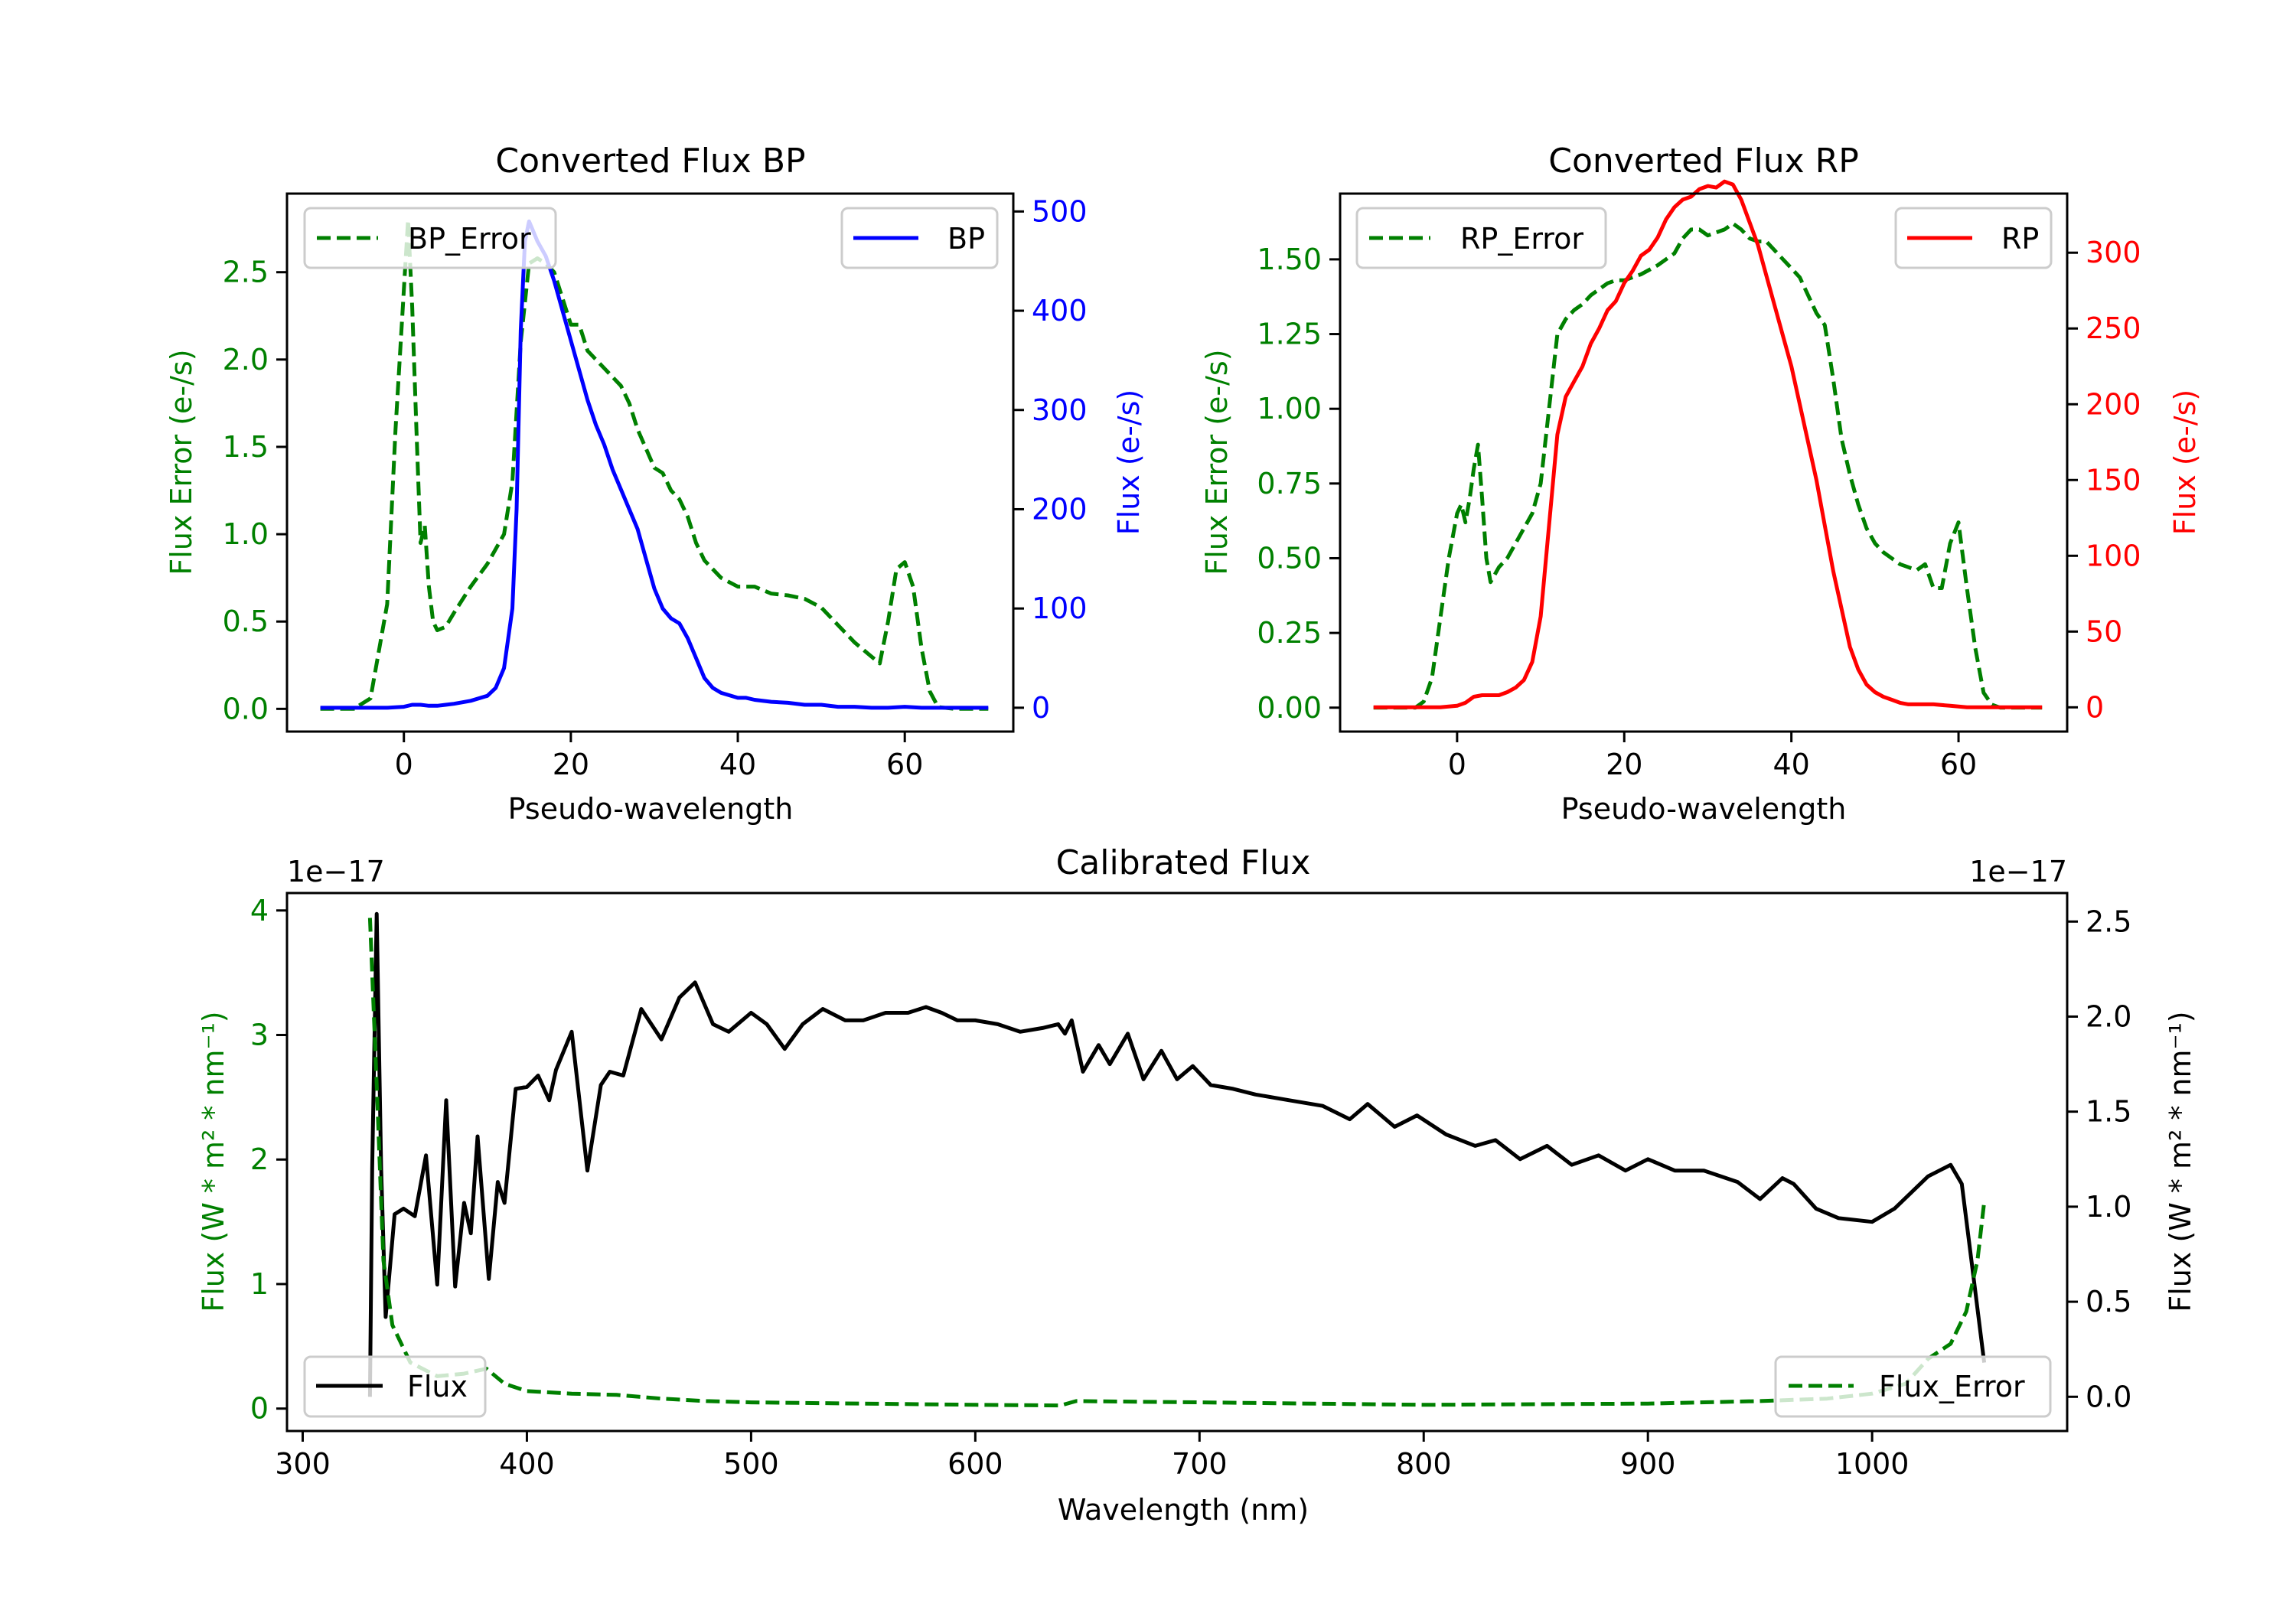 Image resolution: width=2296 pixels, height=1607 pixels. Describe the element at coordinates (650, 161) in the screenshot. I see `chart-title: Converted Flux BP` at that location.